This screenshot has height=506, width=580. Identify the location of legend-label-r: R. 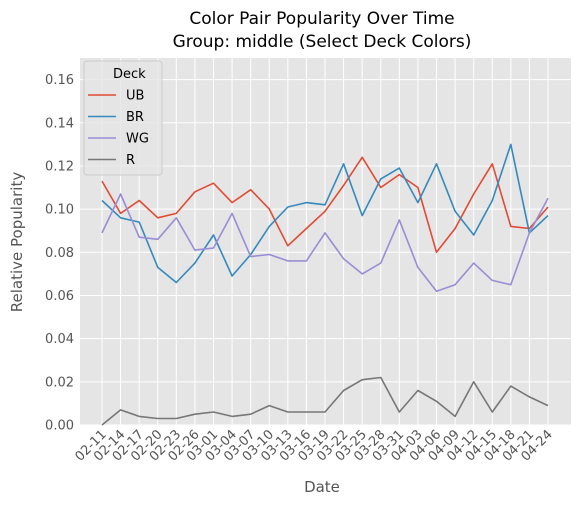
(130, 160).